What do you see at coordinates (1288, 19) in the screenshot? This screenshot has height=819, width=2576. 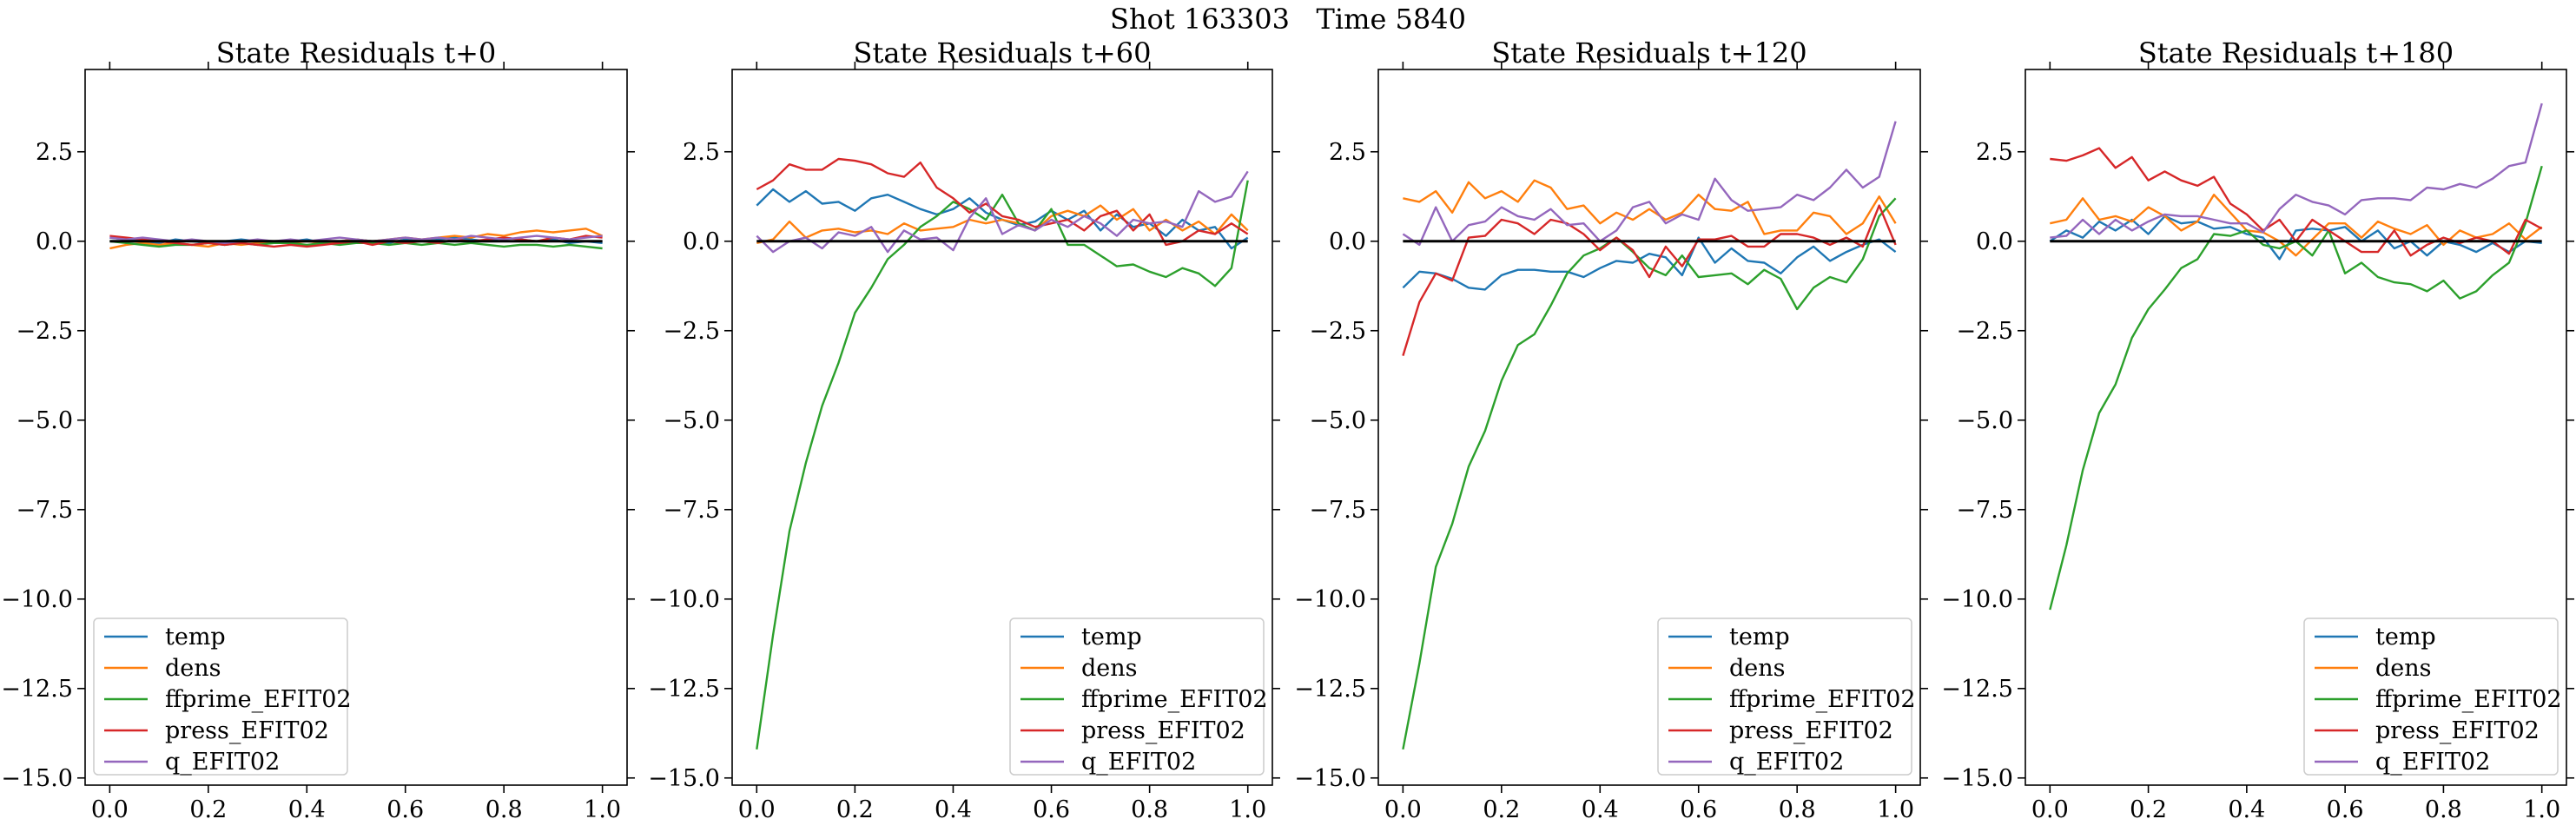 I see `figure-title: Shot 163303 Time 5840` at bounding box center [1288, 19].